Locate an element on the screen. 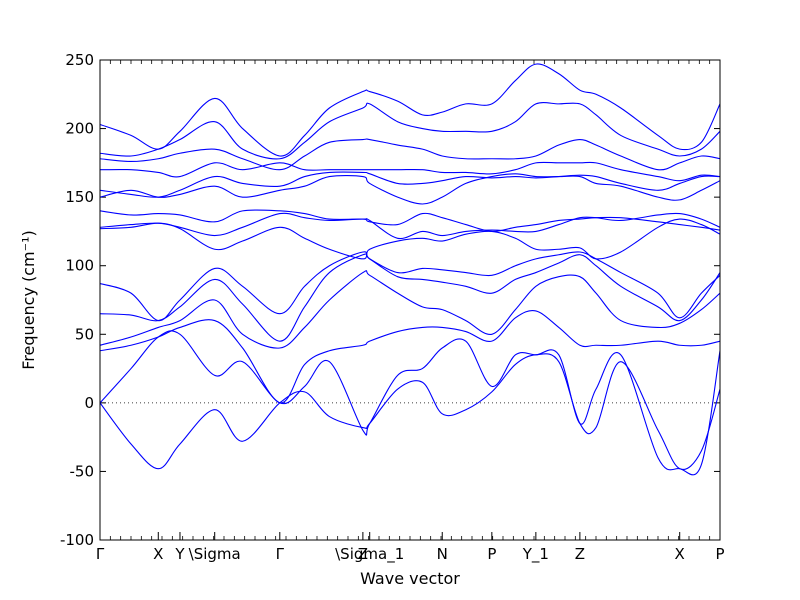 Image resolution: width=800 pixels, height=600 pixels. y-tick-label: 250 is located at coordinates (79, 60).